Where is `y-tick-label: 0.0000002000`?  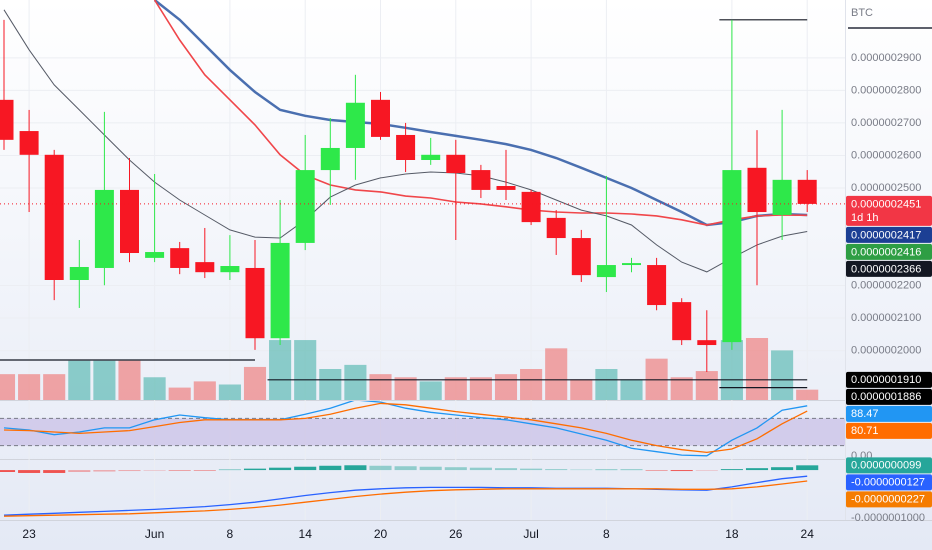 y-tick-label: 0.0000002000 is located at coordinates (886, 350).